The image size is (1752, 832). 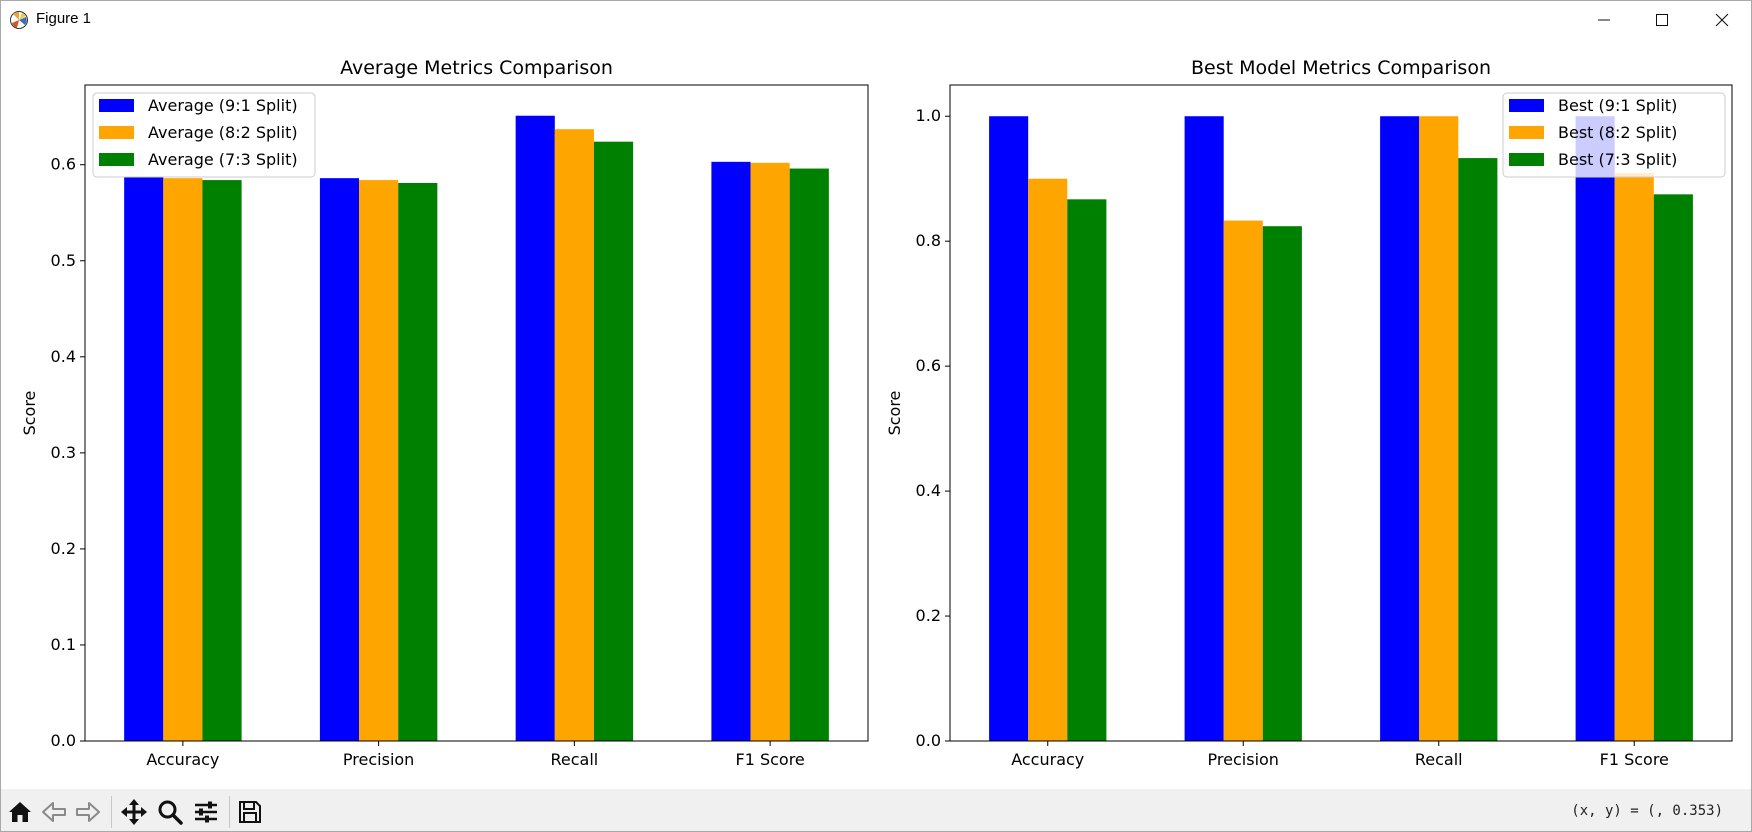 What do you see at coordinates (63, 644) in the screenshot?
I see `y-tick-label: 0.1` at bounding box center [63, 644].